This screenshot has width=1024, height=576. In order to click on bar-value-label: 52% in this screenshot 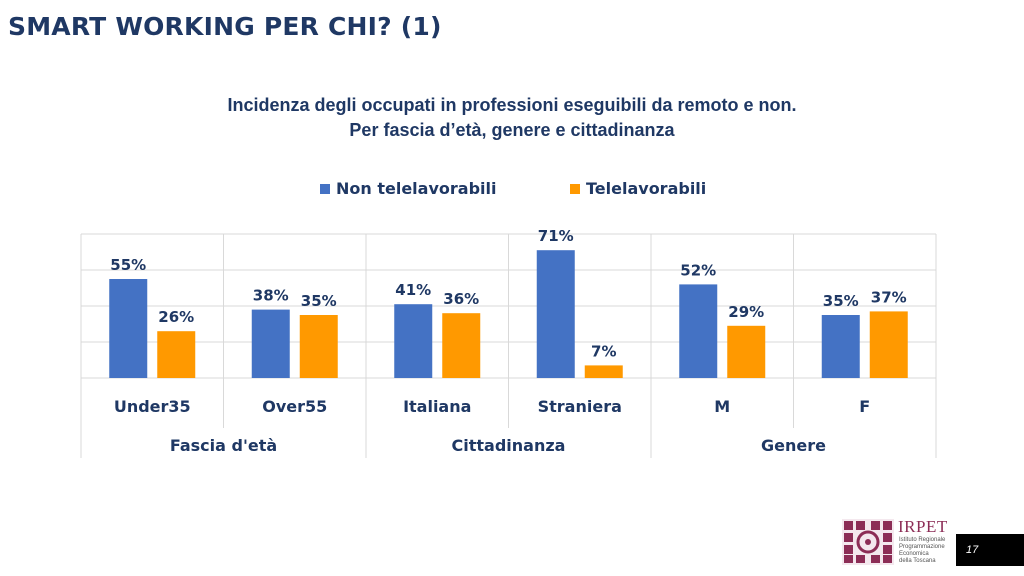, I will do `click(698, 270)`.